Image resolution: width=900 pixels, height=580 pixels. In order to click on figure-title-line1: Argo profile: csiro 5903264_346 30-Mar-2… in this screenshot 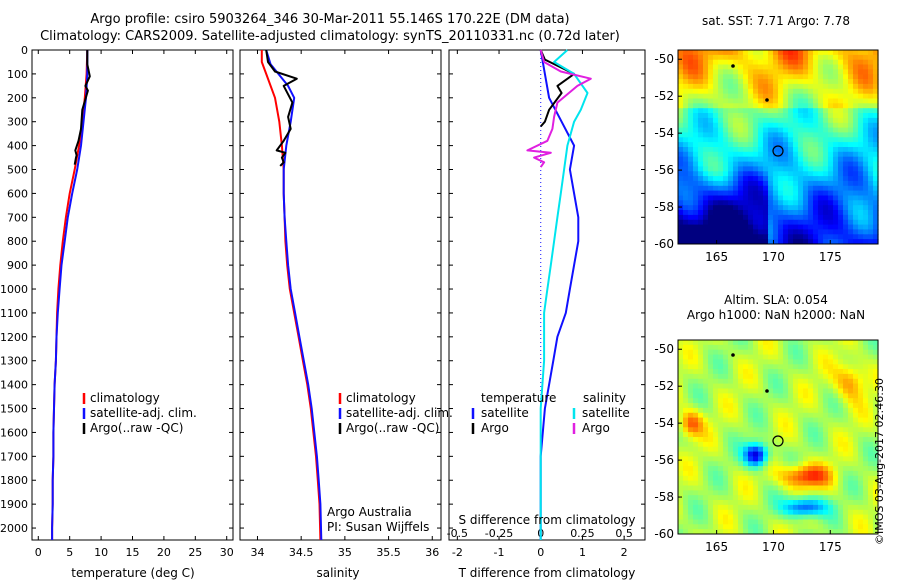, I will do `click(330, 19)`.